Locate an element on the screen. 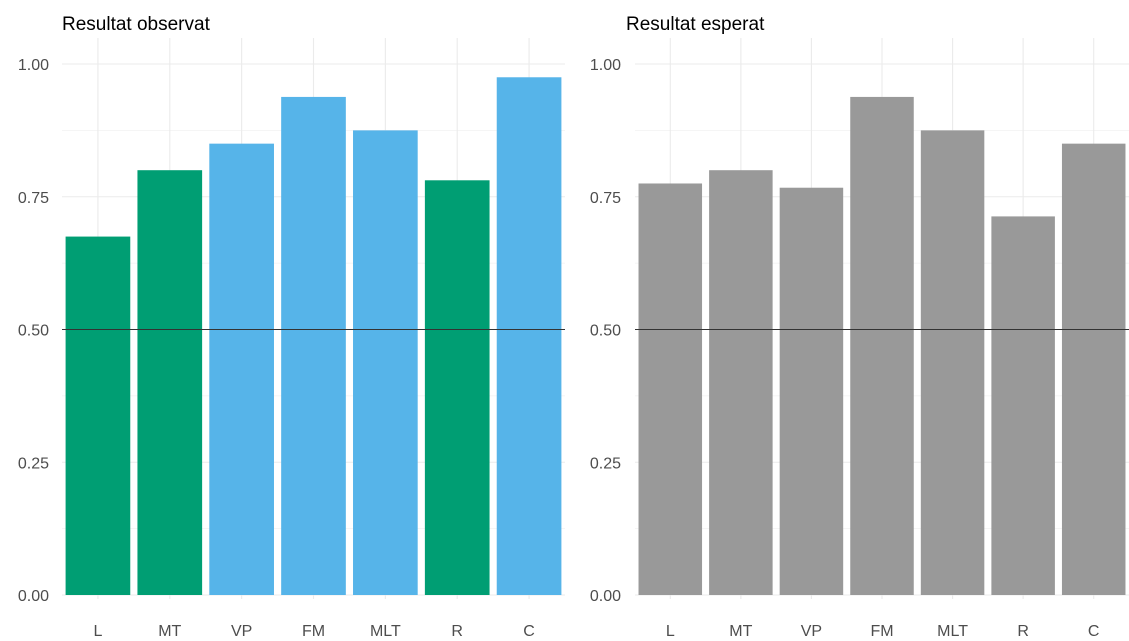 Image resolution: width=1129 pixels, height=641 pixels. chart-title-observed: Resultat observat is located at coordinates (136, 24).